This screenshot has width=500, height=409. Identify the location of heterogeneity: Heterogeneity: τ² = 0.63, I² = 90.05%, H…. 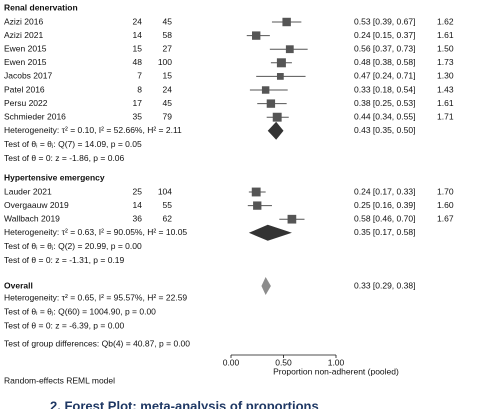
(95, 232).